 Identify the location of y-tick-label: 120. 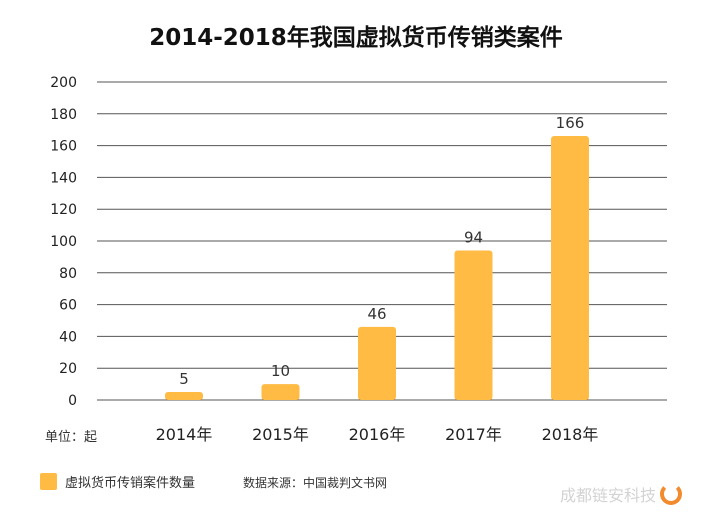
(63, 210).